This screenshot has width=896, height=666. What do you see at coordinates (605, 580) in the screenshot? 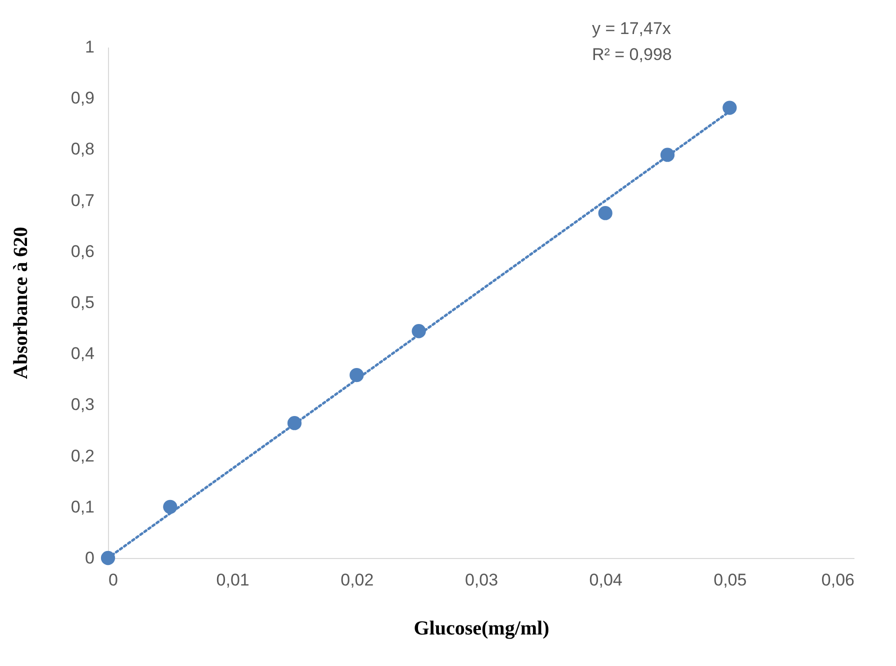
I see `x-tick-label: 0,04` at bounding box center [605, 580].